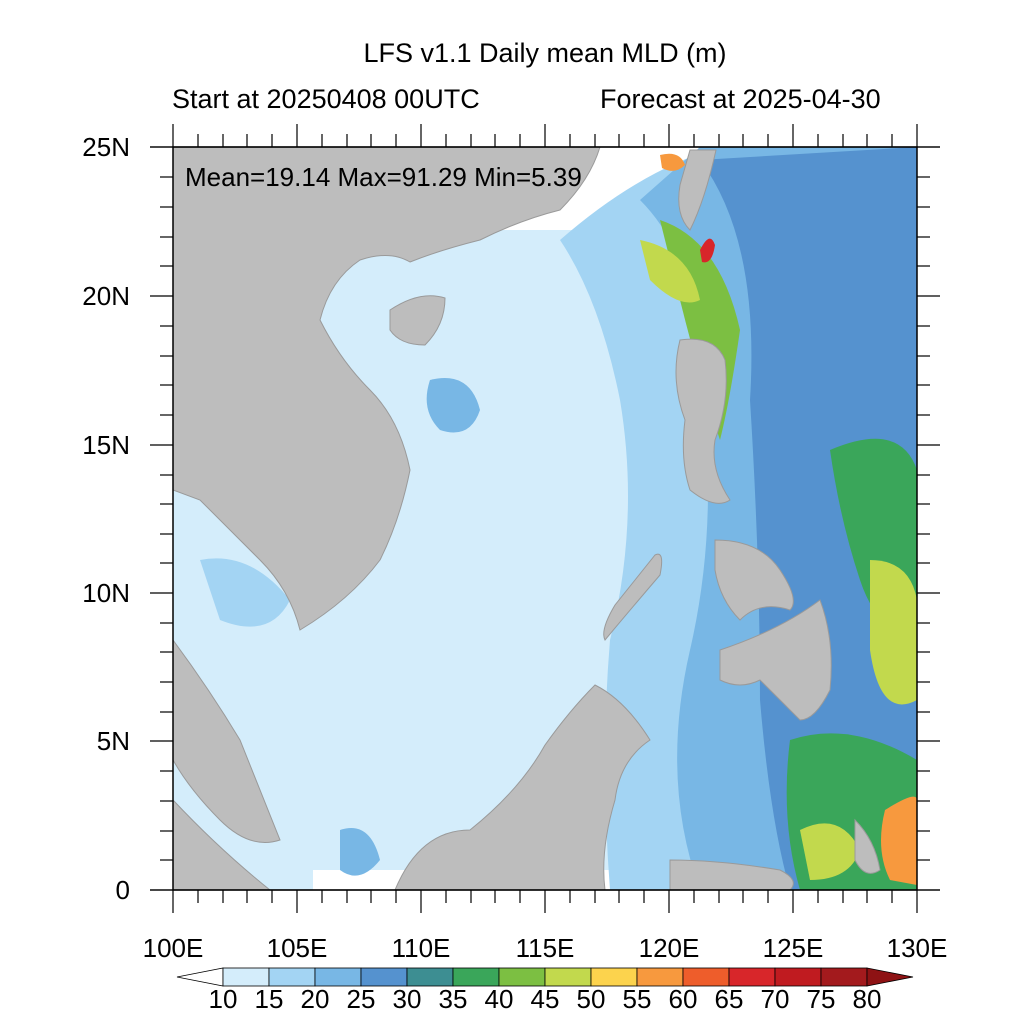  I want to click on mld-patch-gulf-thailand, so click(245, 592).